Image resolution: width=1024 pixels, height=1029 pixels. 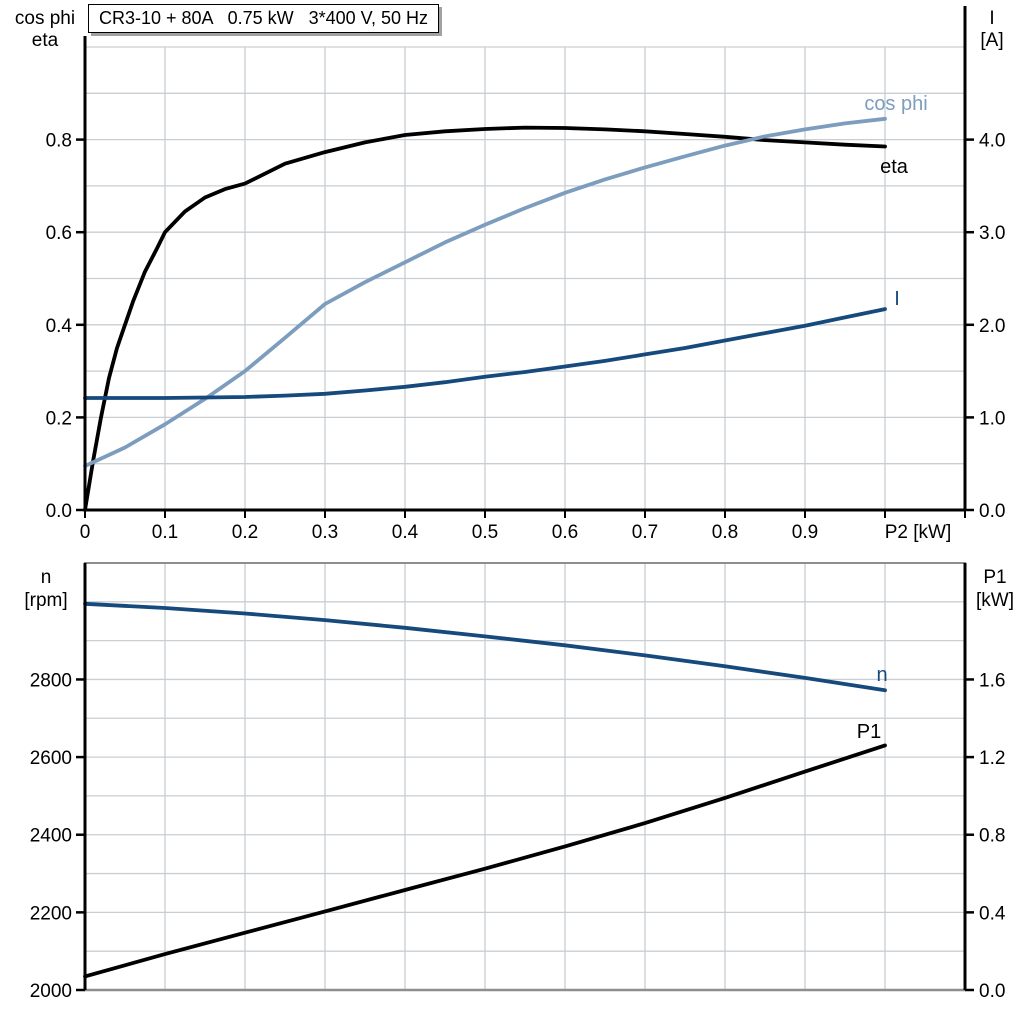 What do you see at coordinates (46, 577) in the screenshot?
I see `bottom-left-axis-title-line1: n` at bounding box center [46, 577].